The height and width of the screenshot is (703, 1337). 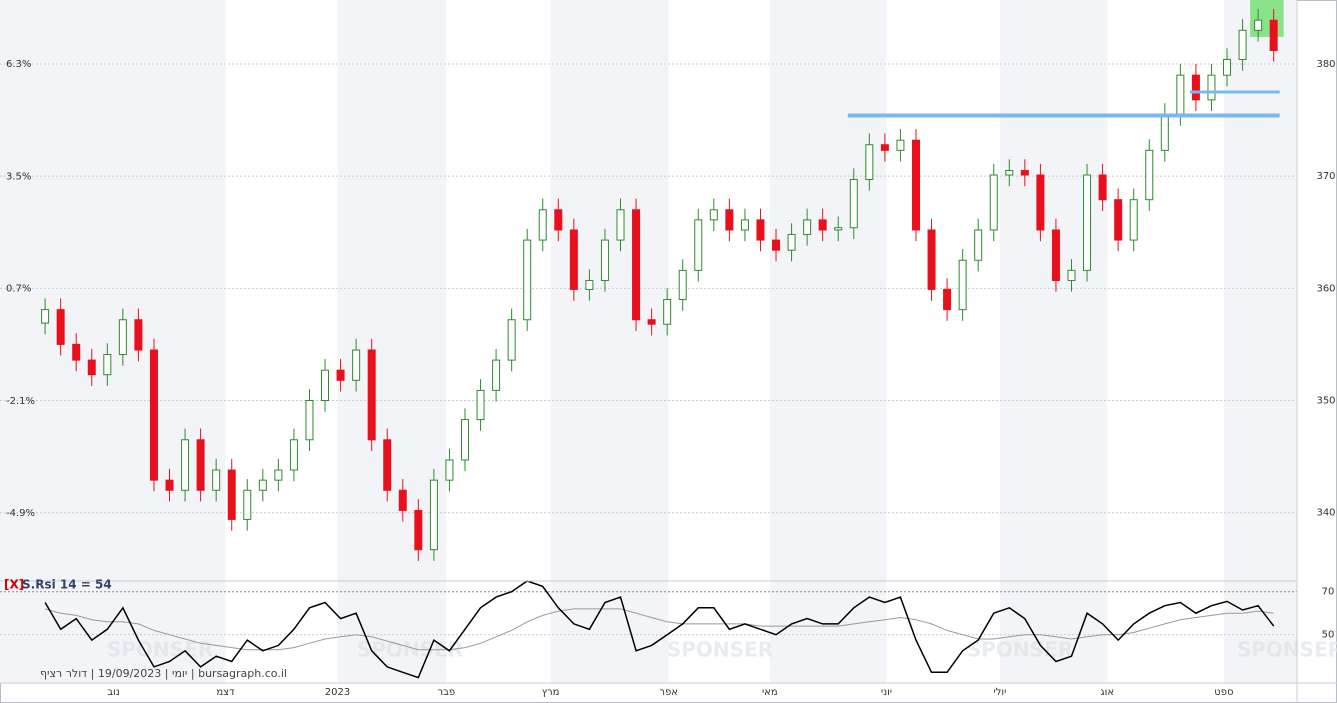 What do you see at coordinates (67, 585) in the screenshot?
I see `indicator-title: S.Rsi 14 = 54` at bounding box center [67, 585].